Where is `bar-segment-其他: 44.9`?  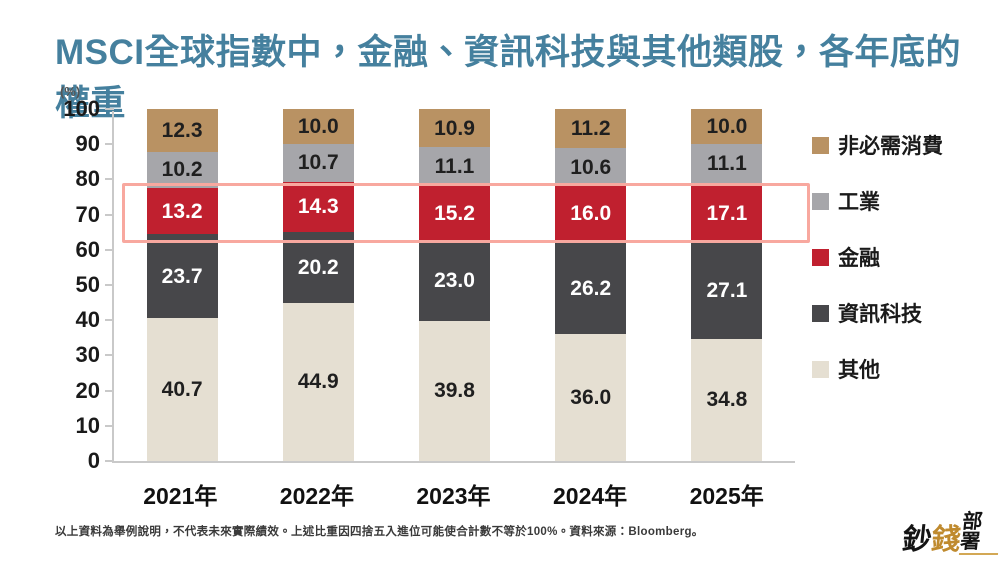 bar-segment-其他: 44.9 is located at coordinates (318, 381).